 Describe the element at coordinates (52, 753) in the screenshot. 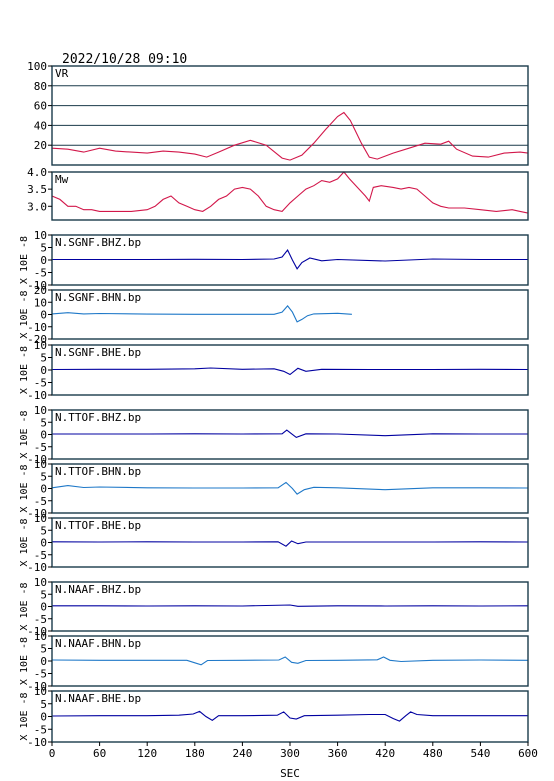

I see `x-tick-label: 0` at that location.